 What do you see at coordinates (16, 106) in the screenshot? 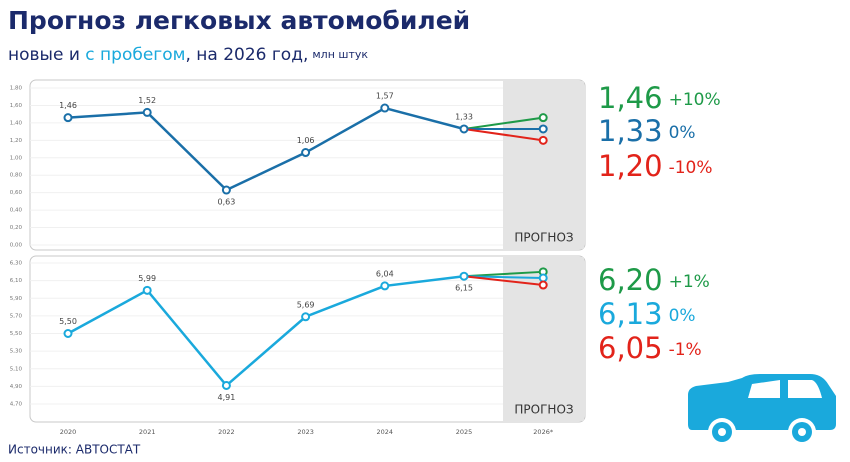
I see `y-tick-label: 1,60` at bounding box center [16, 106].